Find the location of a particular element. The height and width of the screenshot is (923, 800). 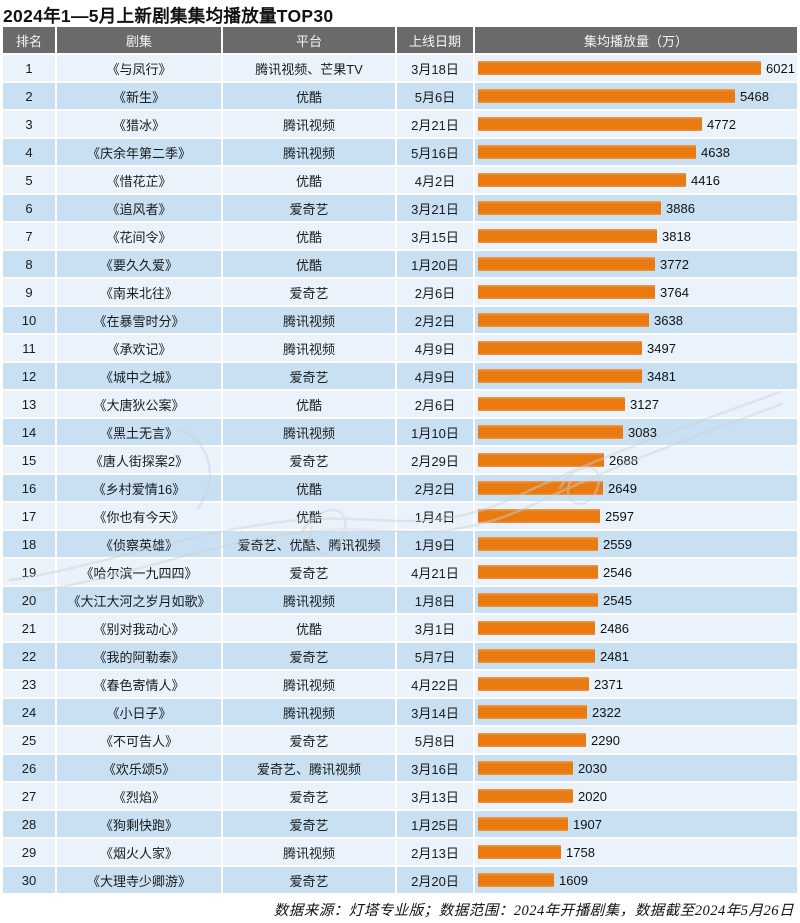

drama-title-cell: 《乡村爱情16》 is located at coordinates (139, 488).